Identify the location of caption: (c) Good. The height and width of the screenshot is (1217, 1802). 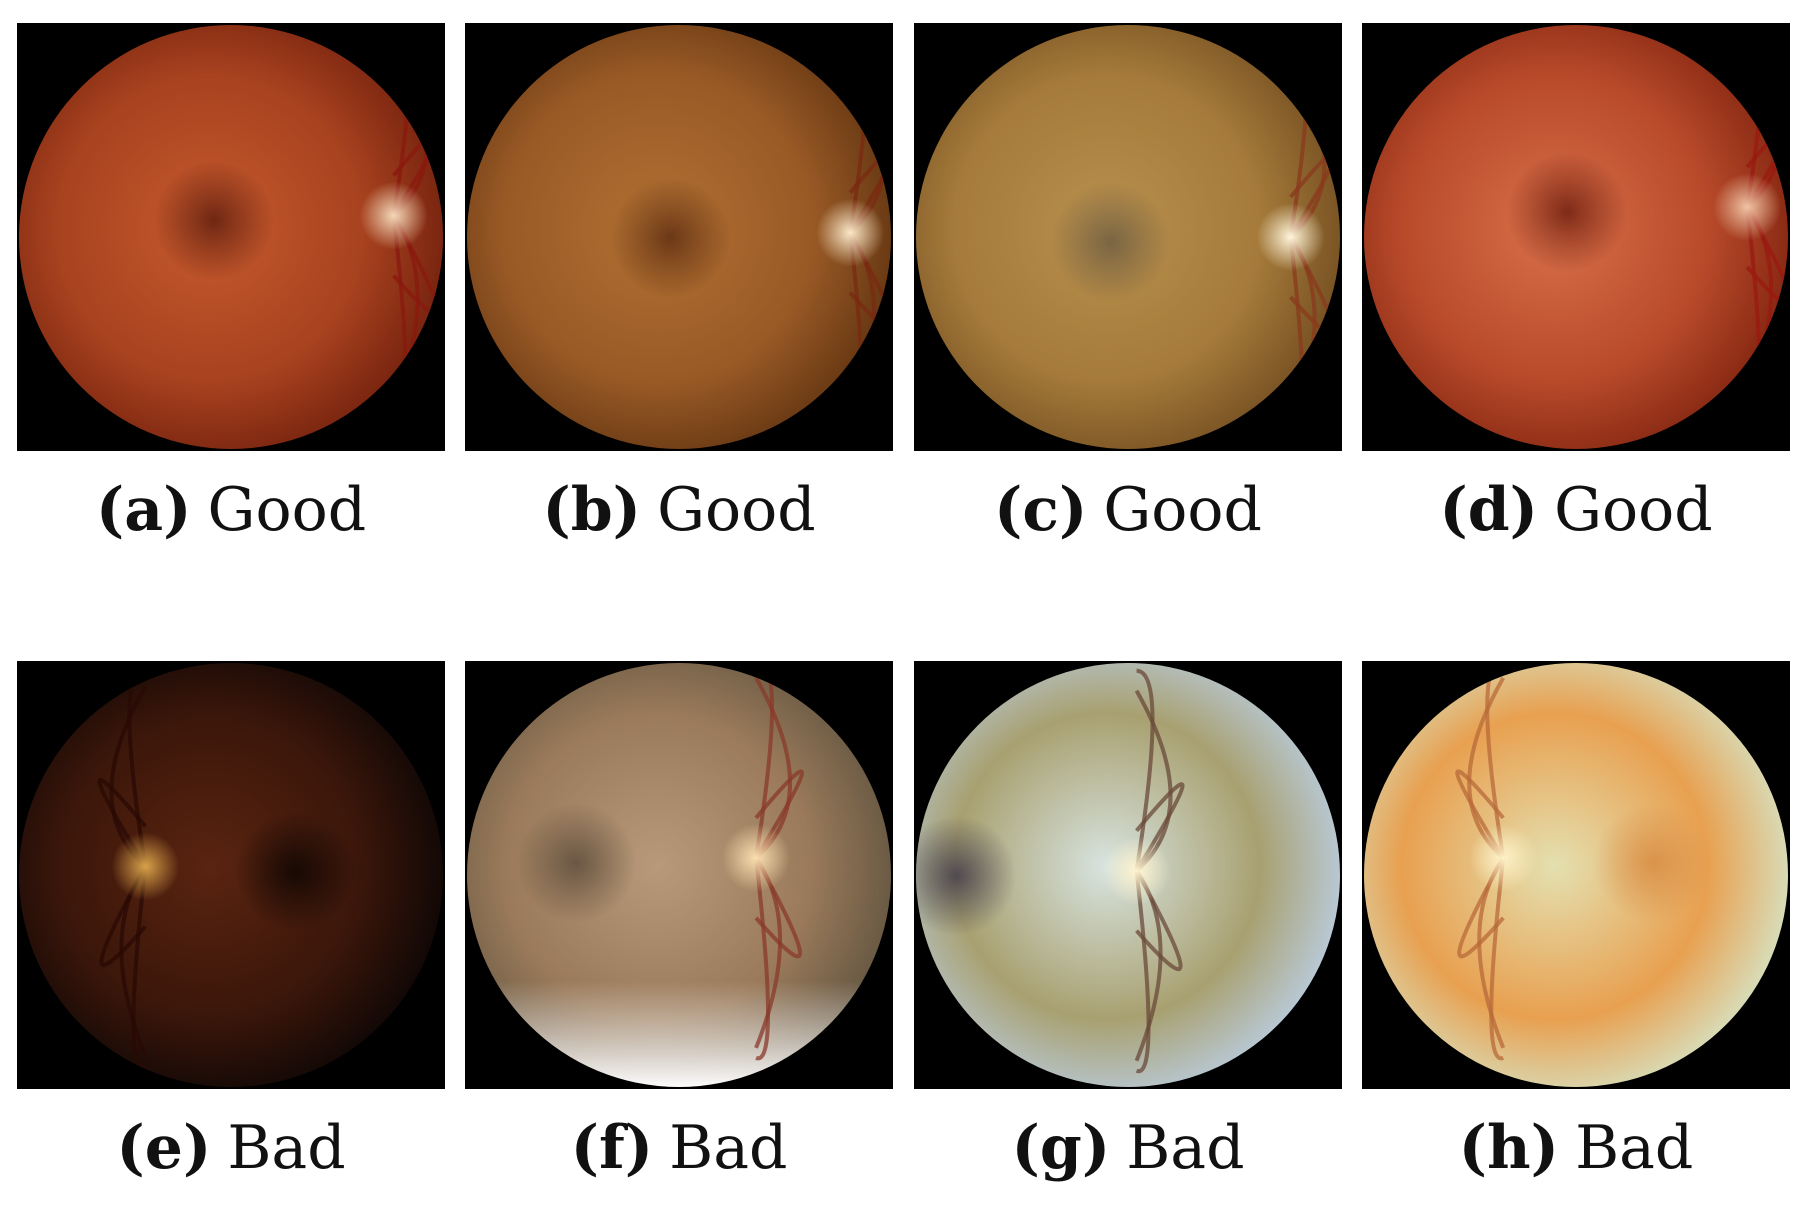
(1128, 510).